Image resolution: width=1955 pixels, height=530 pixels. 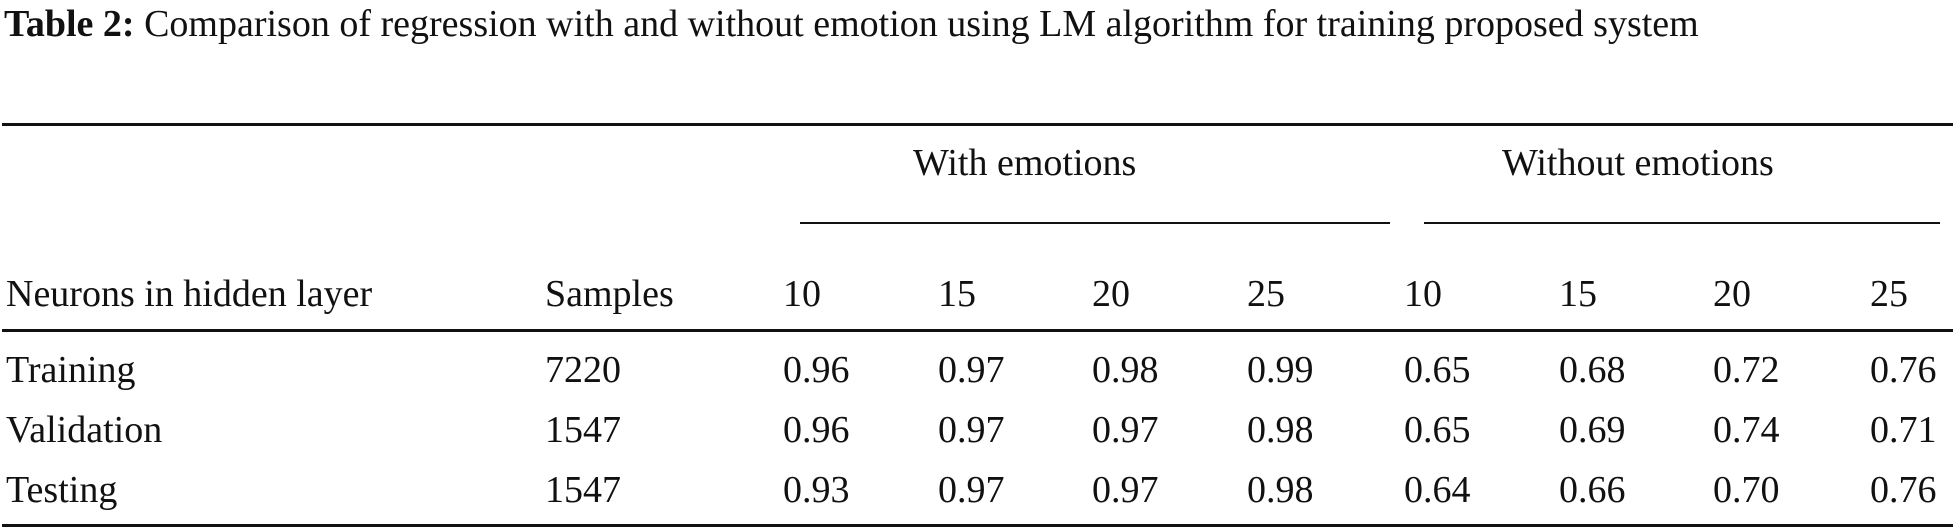 I want to click on table-cell: 0.64, so click(x=1437, y=490).